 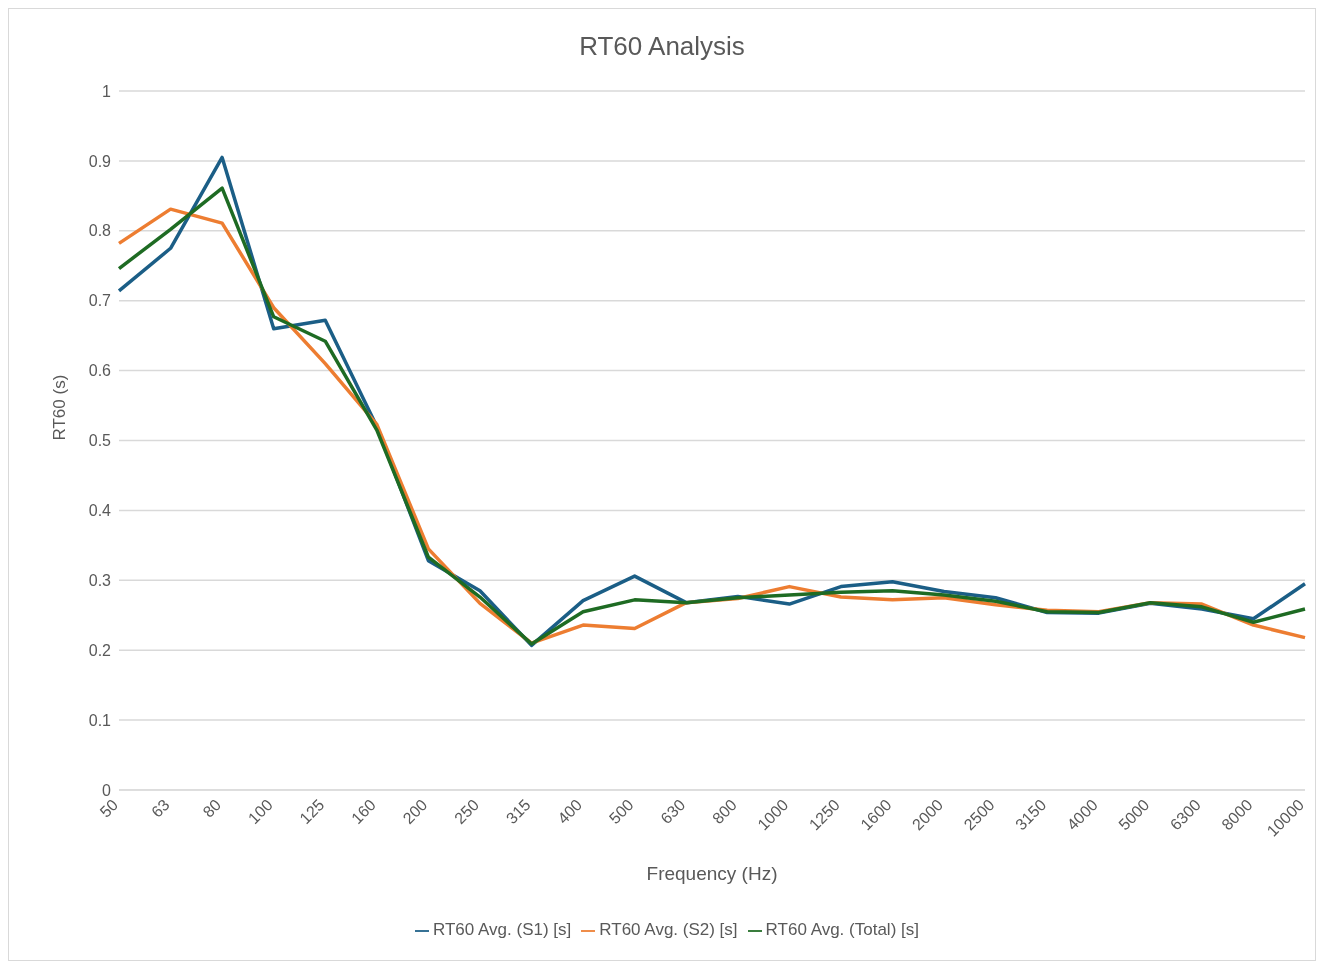 I want to click on x-tick-label: 50, so click(x=109, y=808).